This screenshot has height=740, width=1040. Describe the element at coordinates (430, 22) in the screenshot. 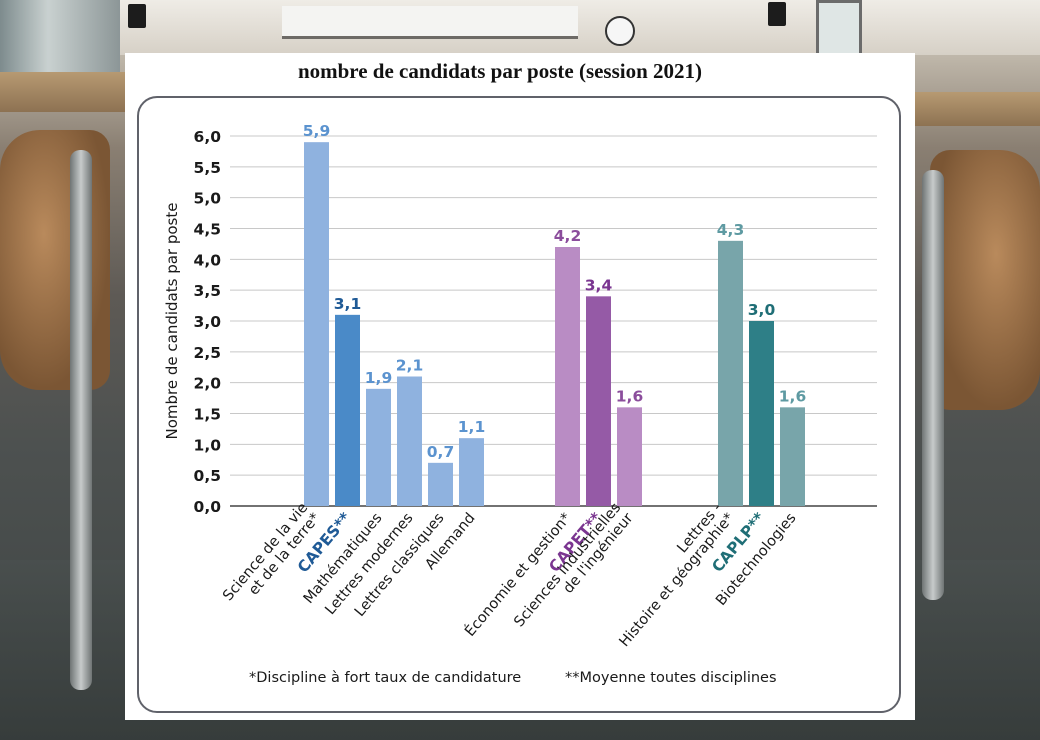

I see `background-projector-screen` at that location.